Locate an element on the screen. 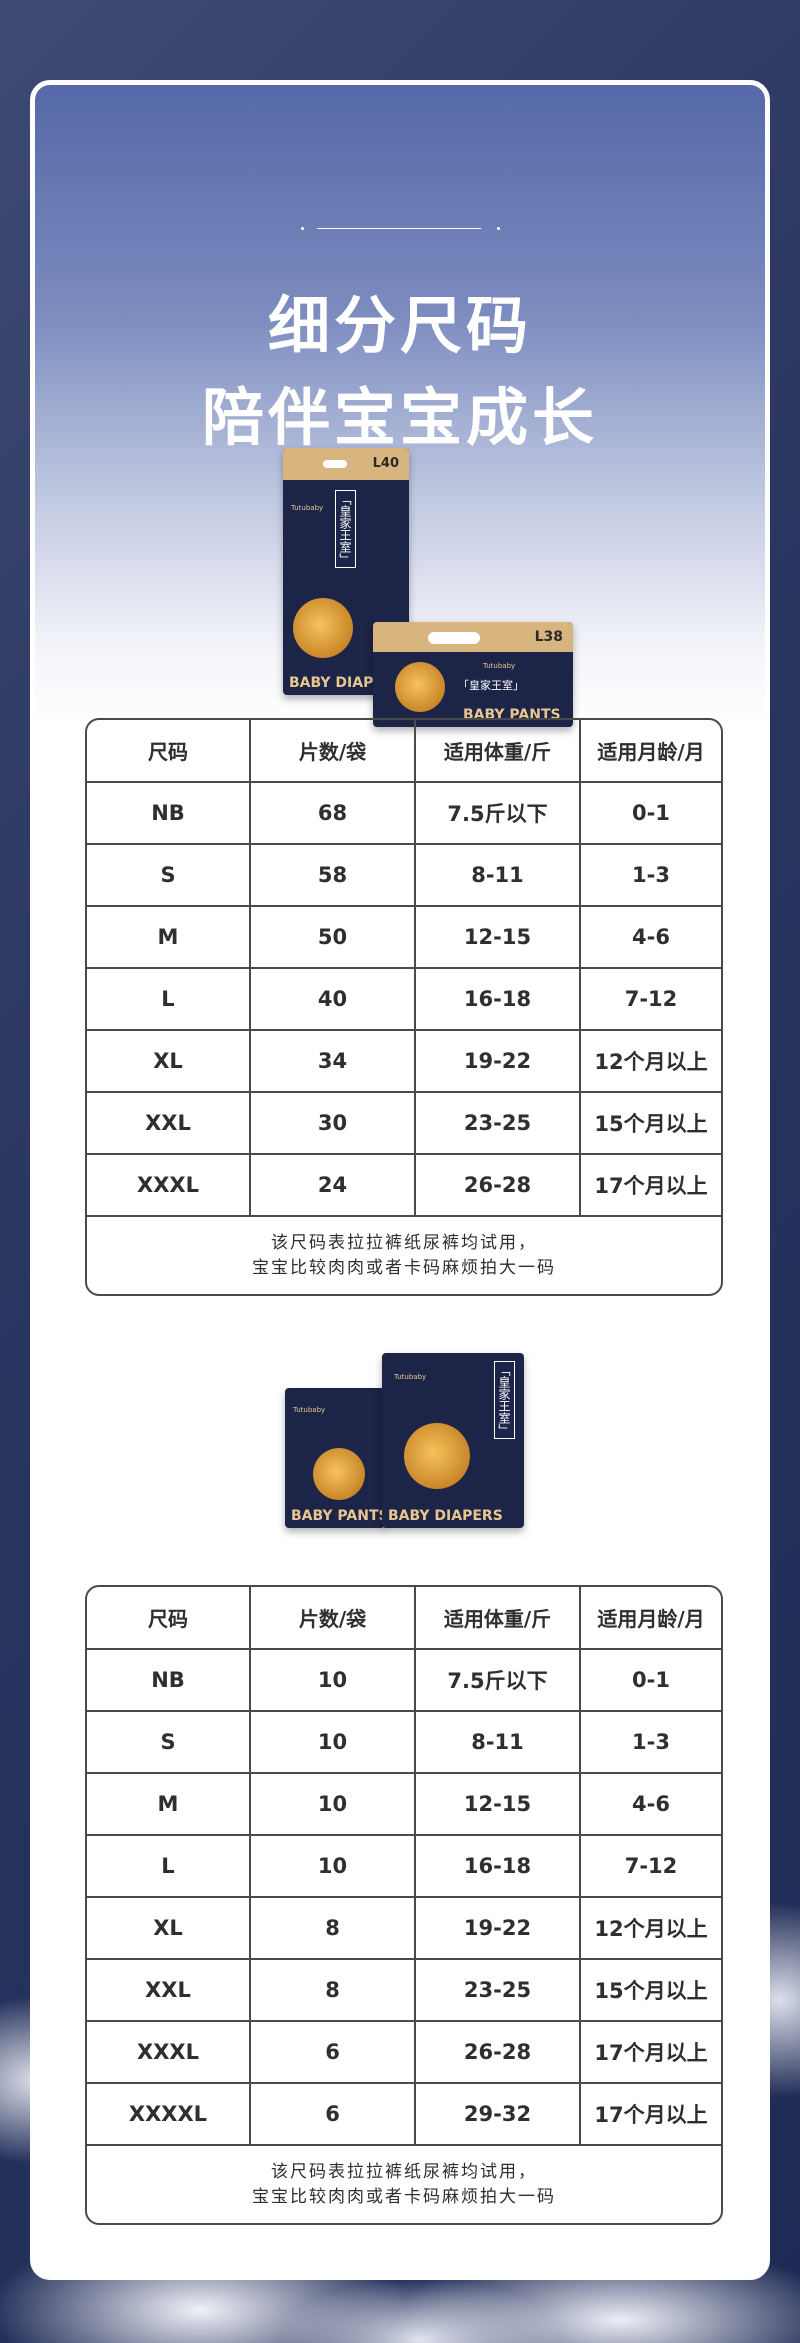 The image size is (800, 2343). diaper-pack-small: L38 Tutubaby 「皇家王室」 BABY PANTS is located at coordinates (473, 674).